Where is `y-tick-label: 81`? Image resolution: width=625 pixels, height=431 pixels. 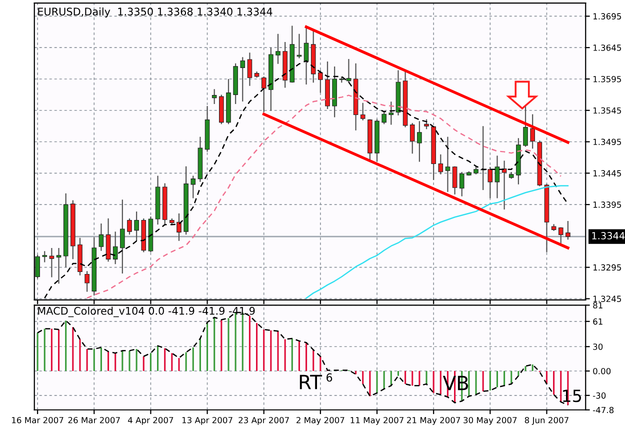
y-tick-label: 81 is located at coordinates (597, 305).